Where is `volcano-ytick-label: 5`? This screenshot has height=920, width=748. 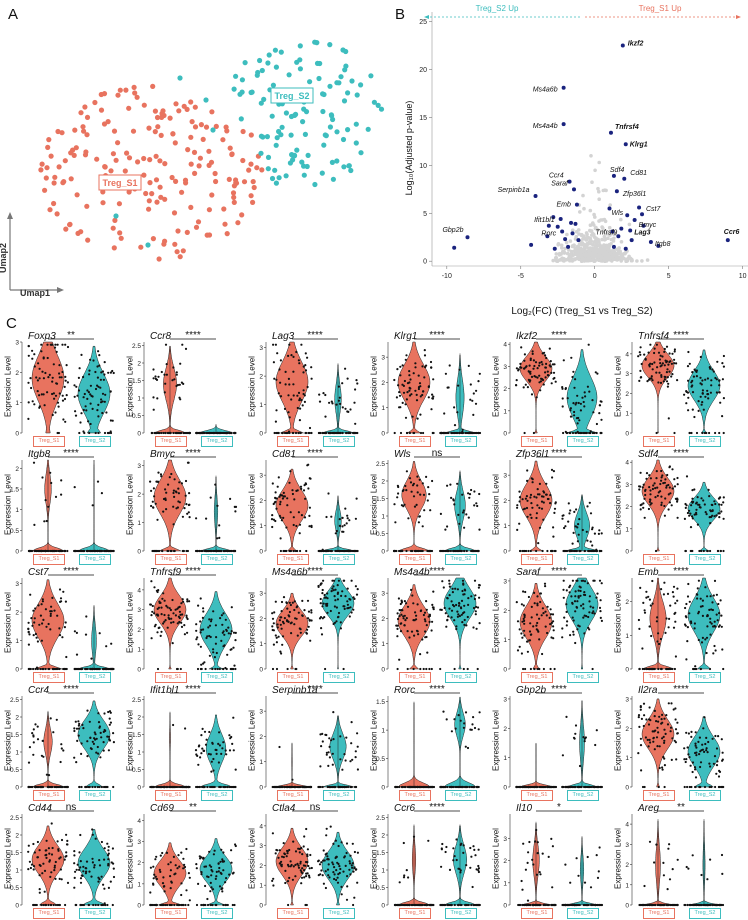
volcano-ytick-label: 5 is located at coordinates (425, 214).